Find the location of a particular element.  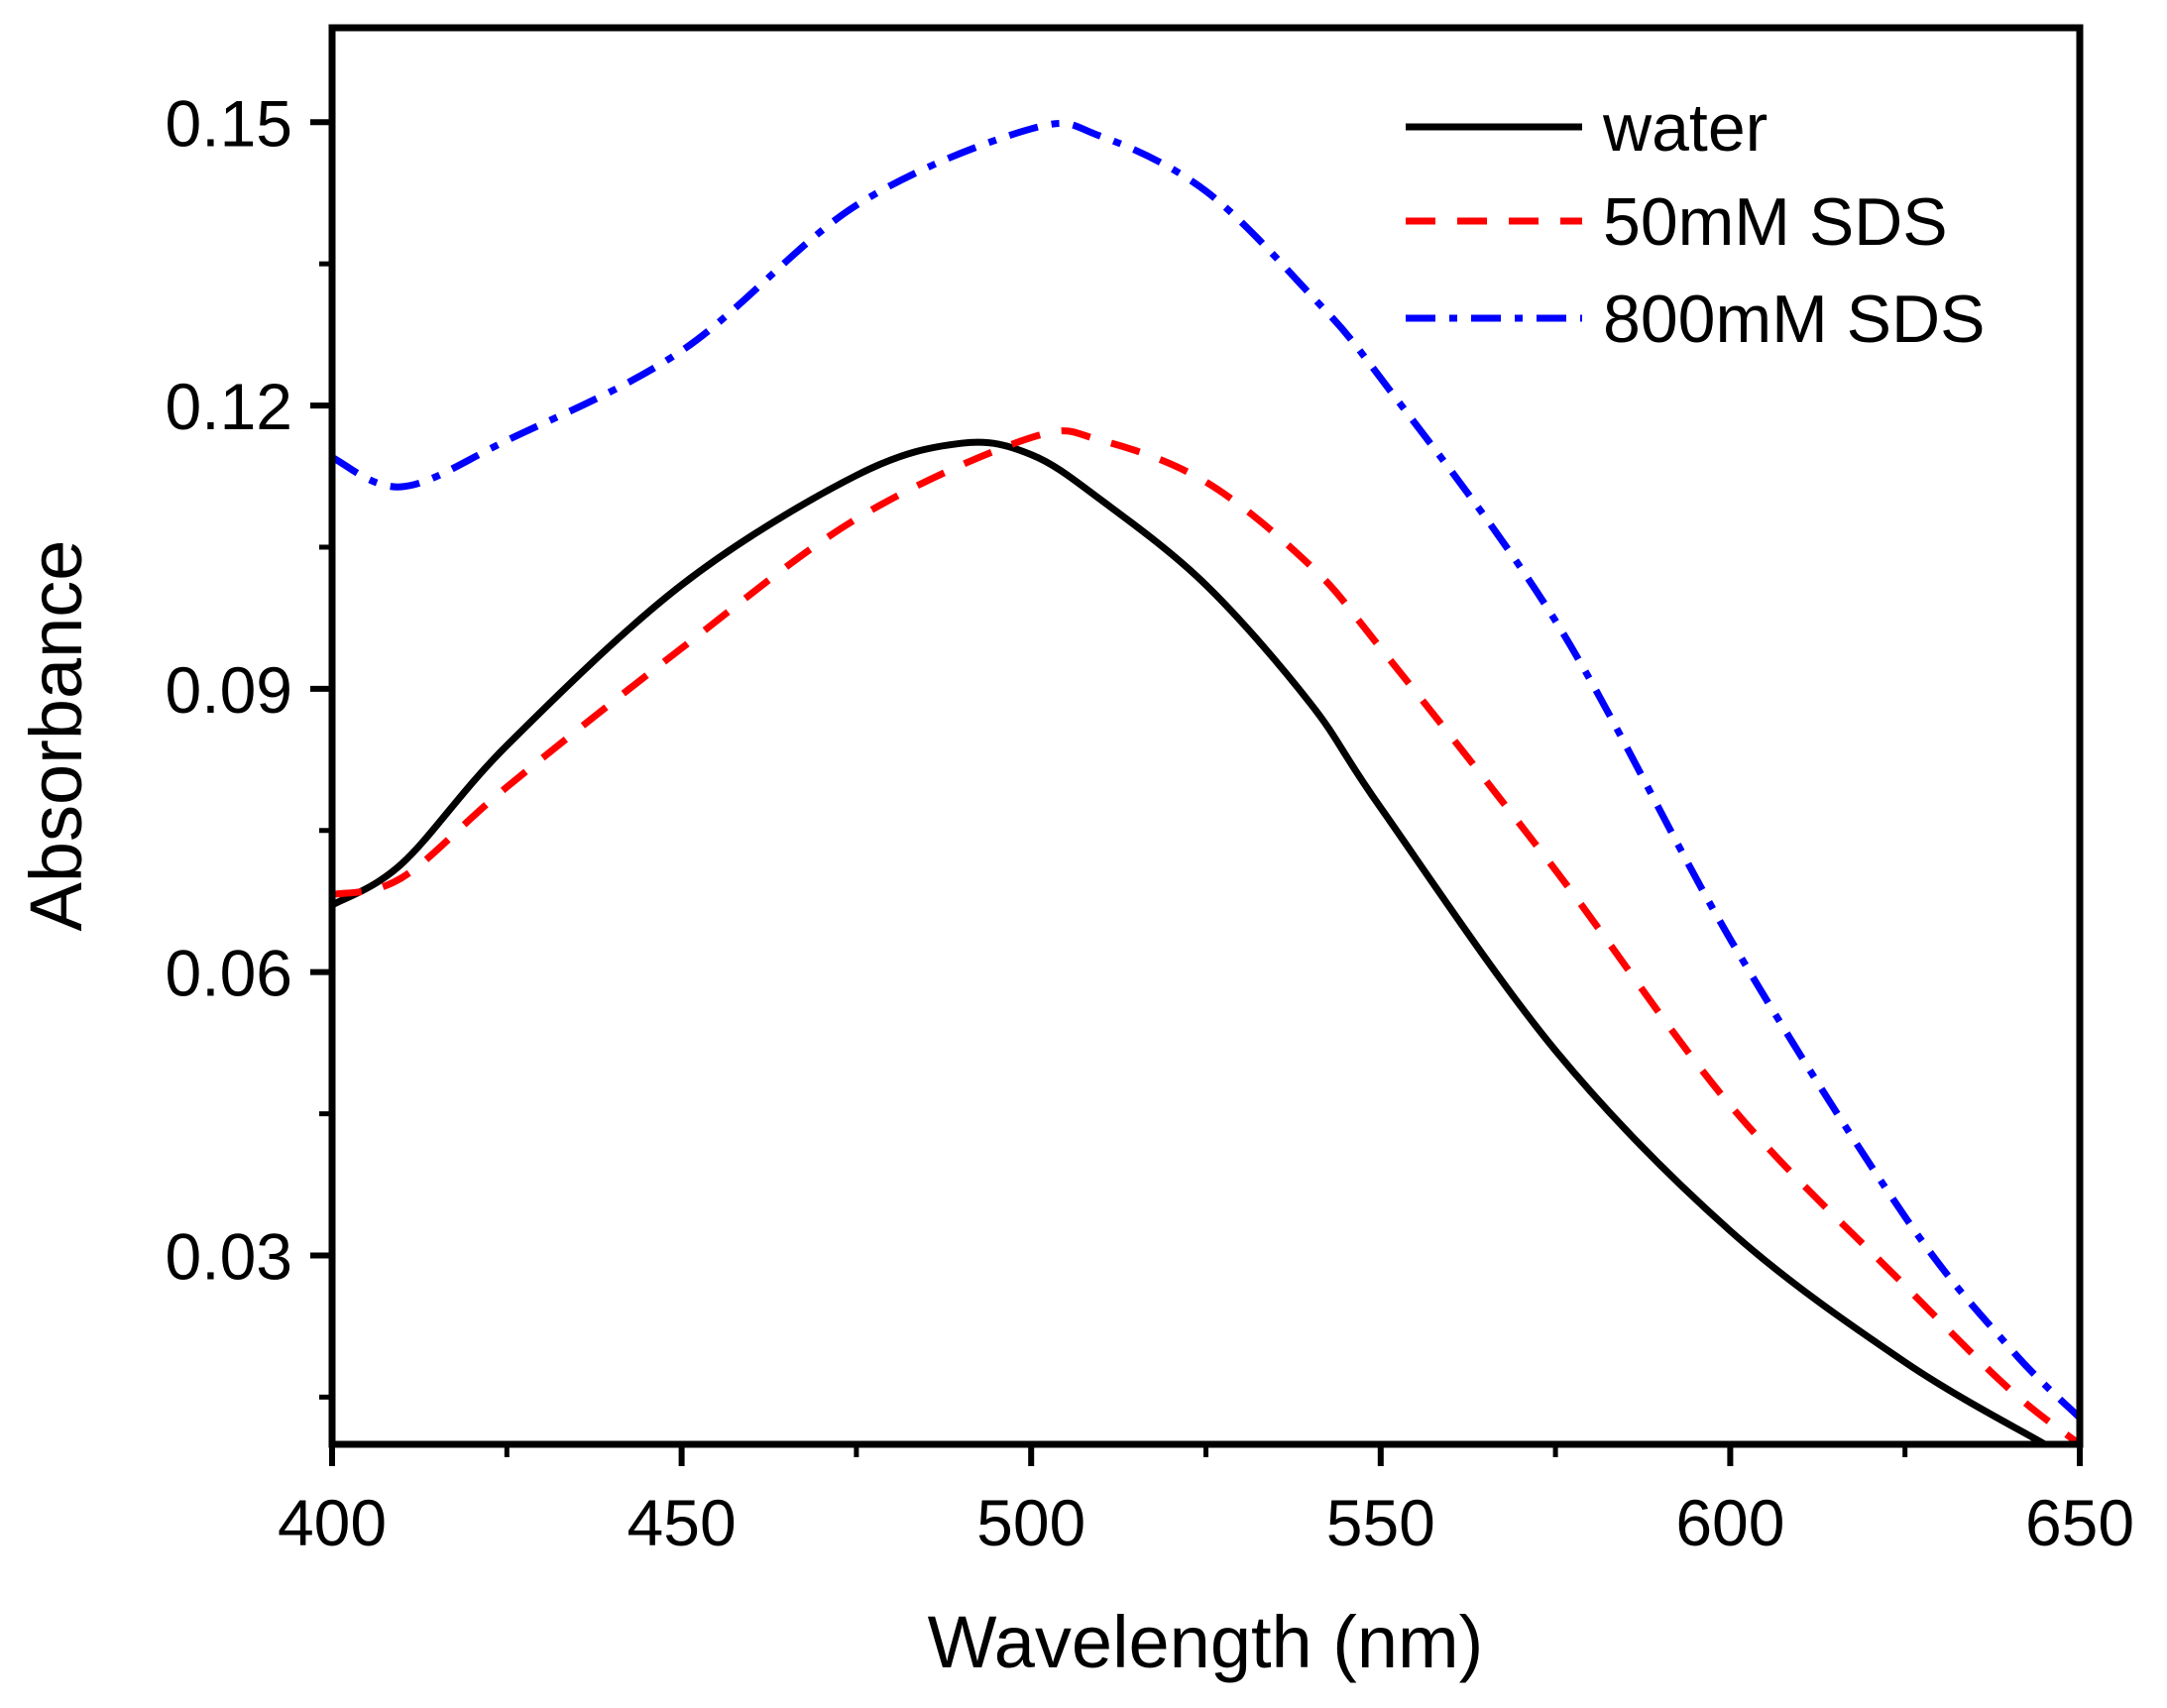

x-axis-label: Wavelength (nm) is located at coordinates (1206, 1642).